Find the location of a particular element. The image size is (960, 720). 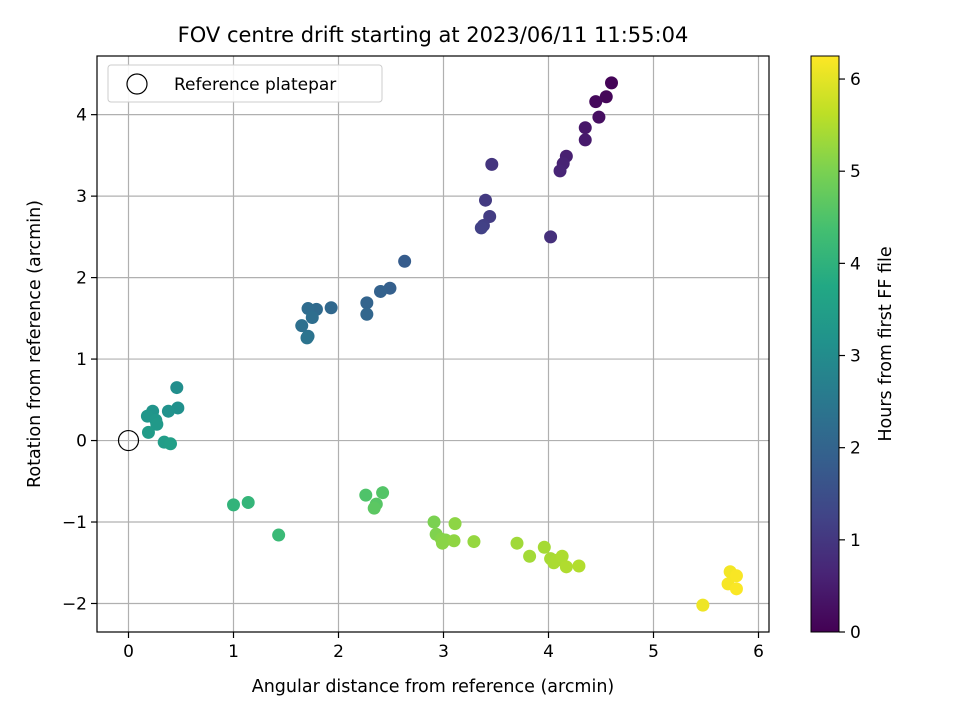

colorbar-tick-label: 1 is located at coordinates (855, 541).